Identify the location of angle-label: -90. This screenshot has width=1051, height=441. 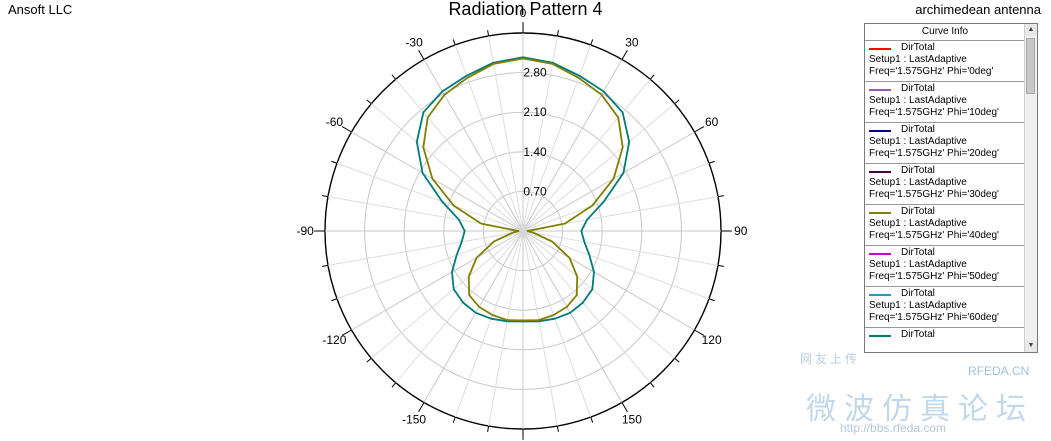
(306, 231).